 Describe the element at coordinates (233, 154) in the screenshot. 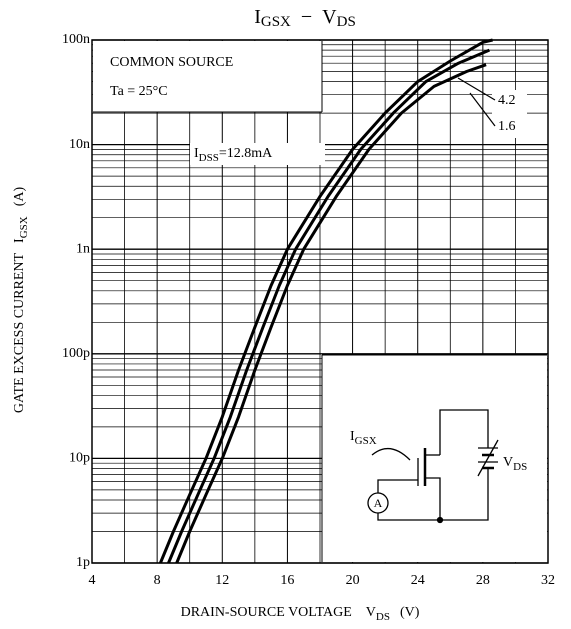

I see `series-label: IDSS=12.8mA` at that location.